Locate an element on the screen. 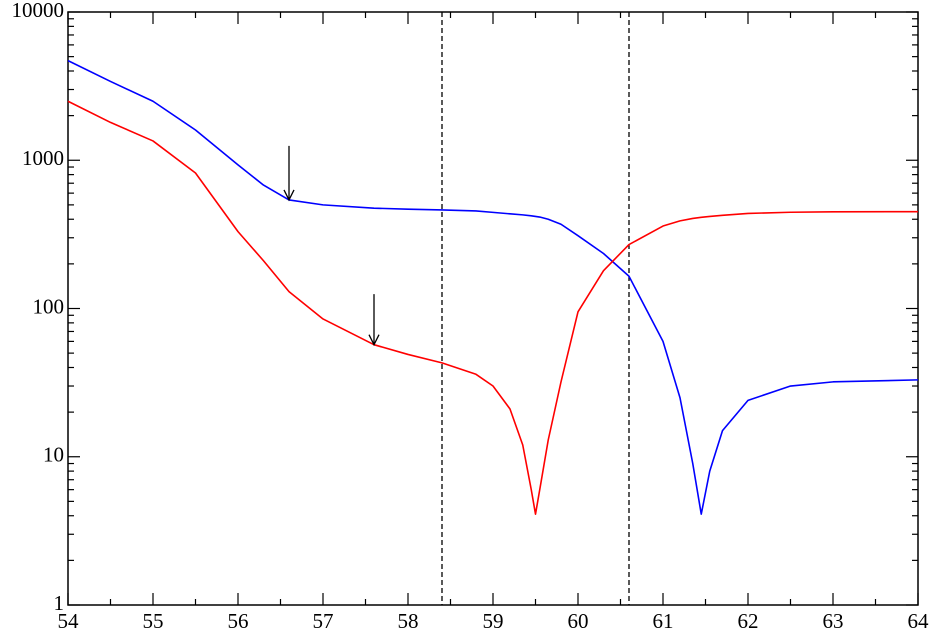 The width and height of the screenshot is (934, 639). x-tick-label: 61 is located at coordinates (663, 621).